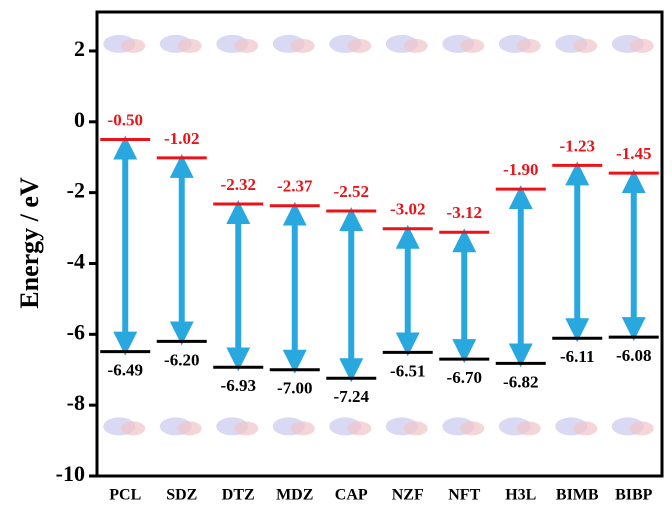 This screenshot has height=511, width=672. Describe the element at coordinates (125, 370) in the screenshot. I see `homo-label: -6.49` at that location.